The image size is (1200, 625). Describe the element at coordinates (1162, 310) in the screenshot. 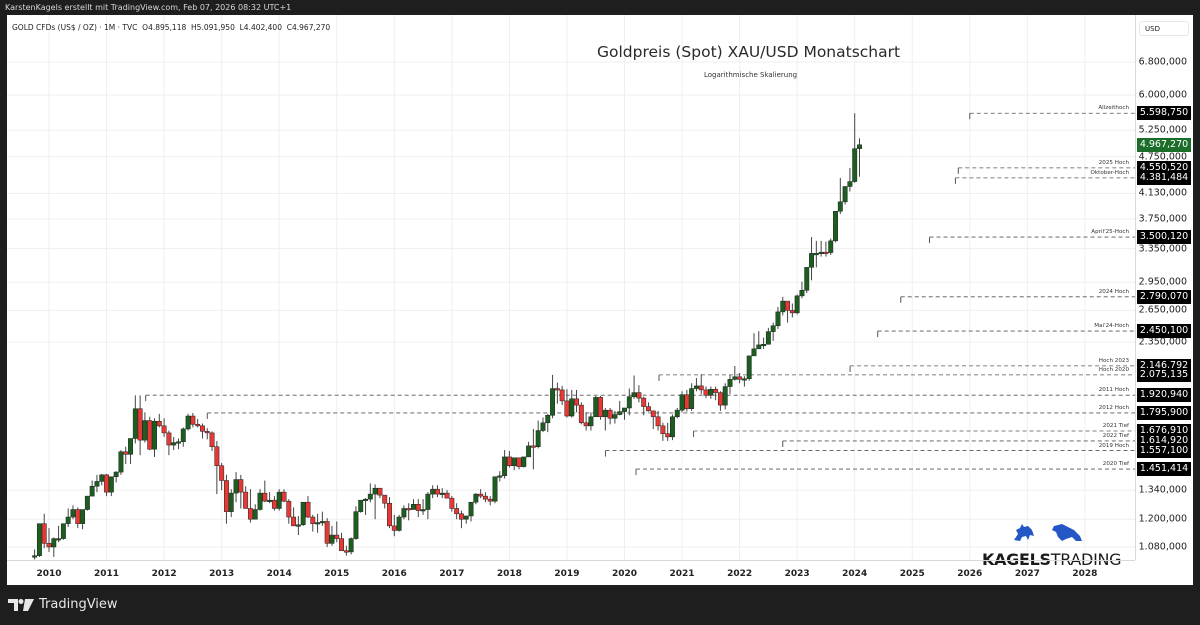

I see `price-tick: 2.650,000` at that location.